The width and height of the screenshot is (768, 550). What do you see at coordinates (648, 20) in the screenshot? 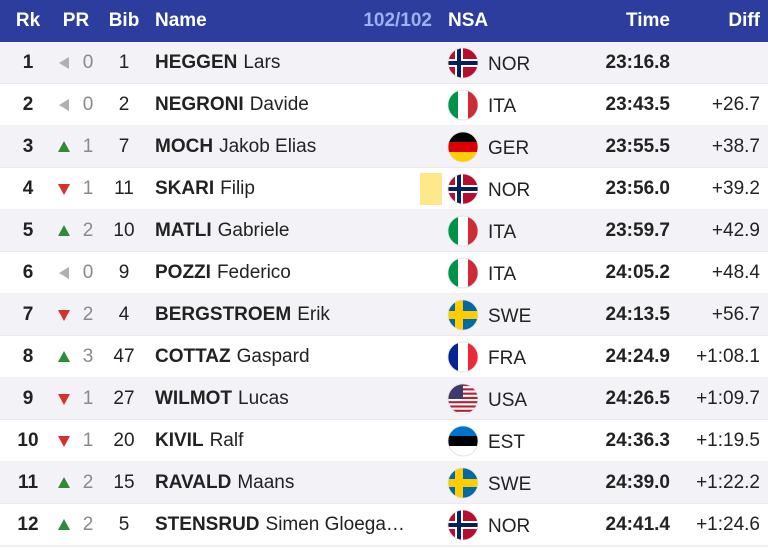
I see `header-time: Time` at bounding box center [648, 20].